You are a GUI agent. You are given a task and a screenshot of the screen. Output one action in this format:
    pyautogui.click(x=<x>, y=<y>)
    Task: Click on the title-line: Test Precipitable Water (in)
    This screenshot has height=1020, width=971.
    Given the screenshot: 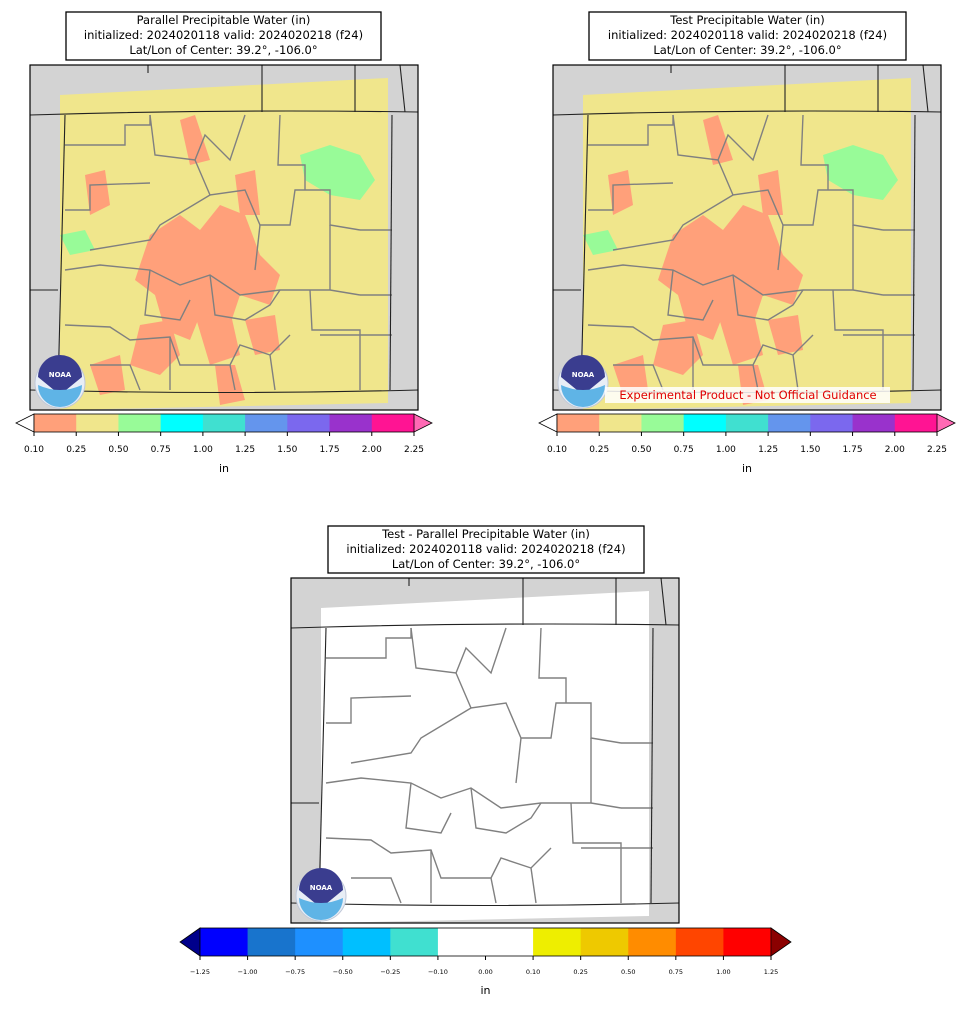 What is the action you would take?
    pyautogui.click(x=747, y=20)
    